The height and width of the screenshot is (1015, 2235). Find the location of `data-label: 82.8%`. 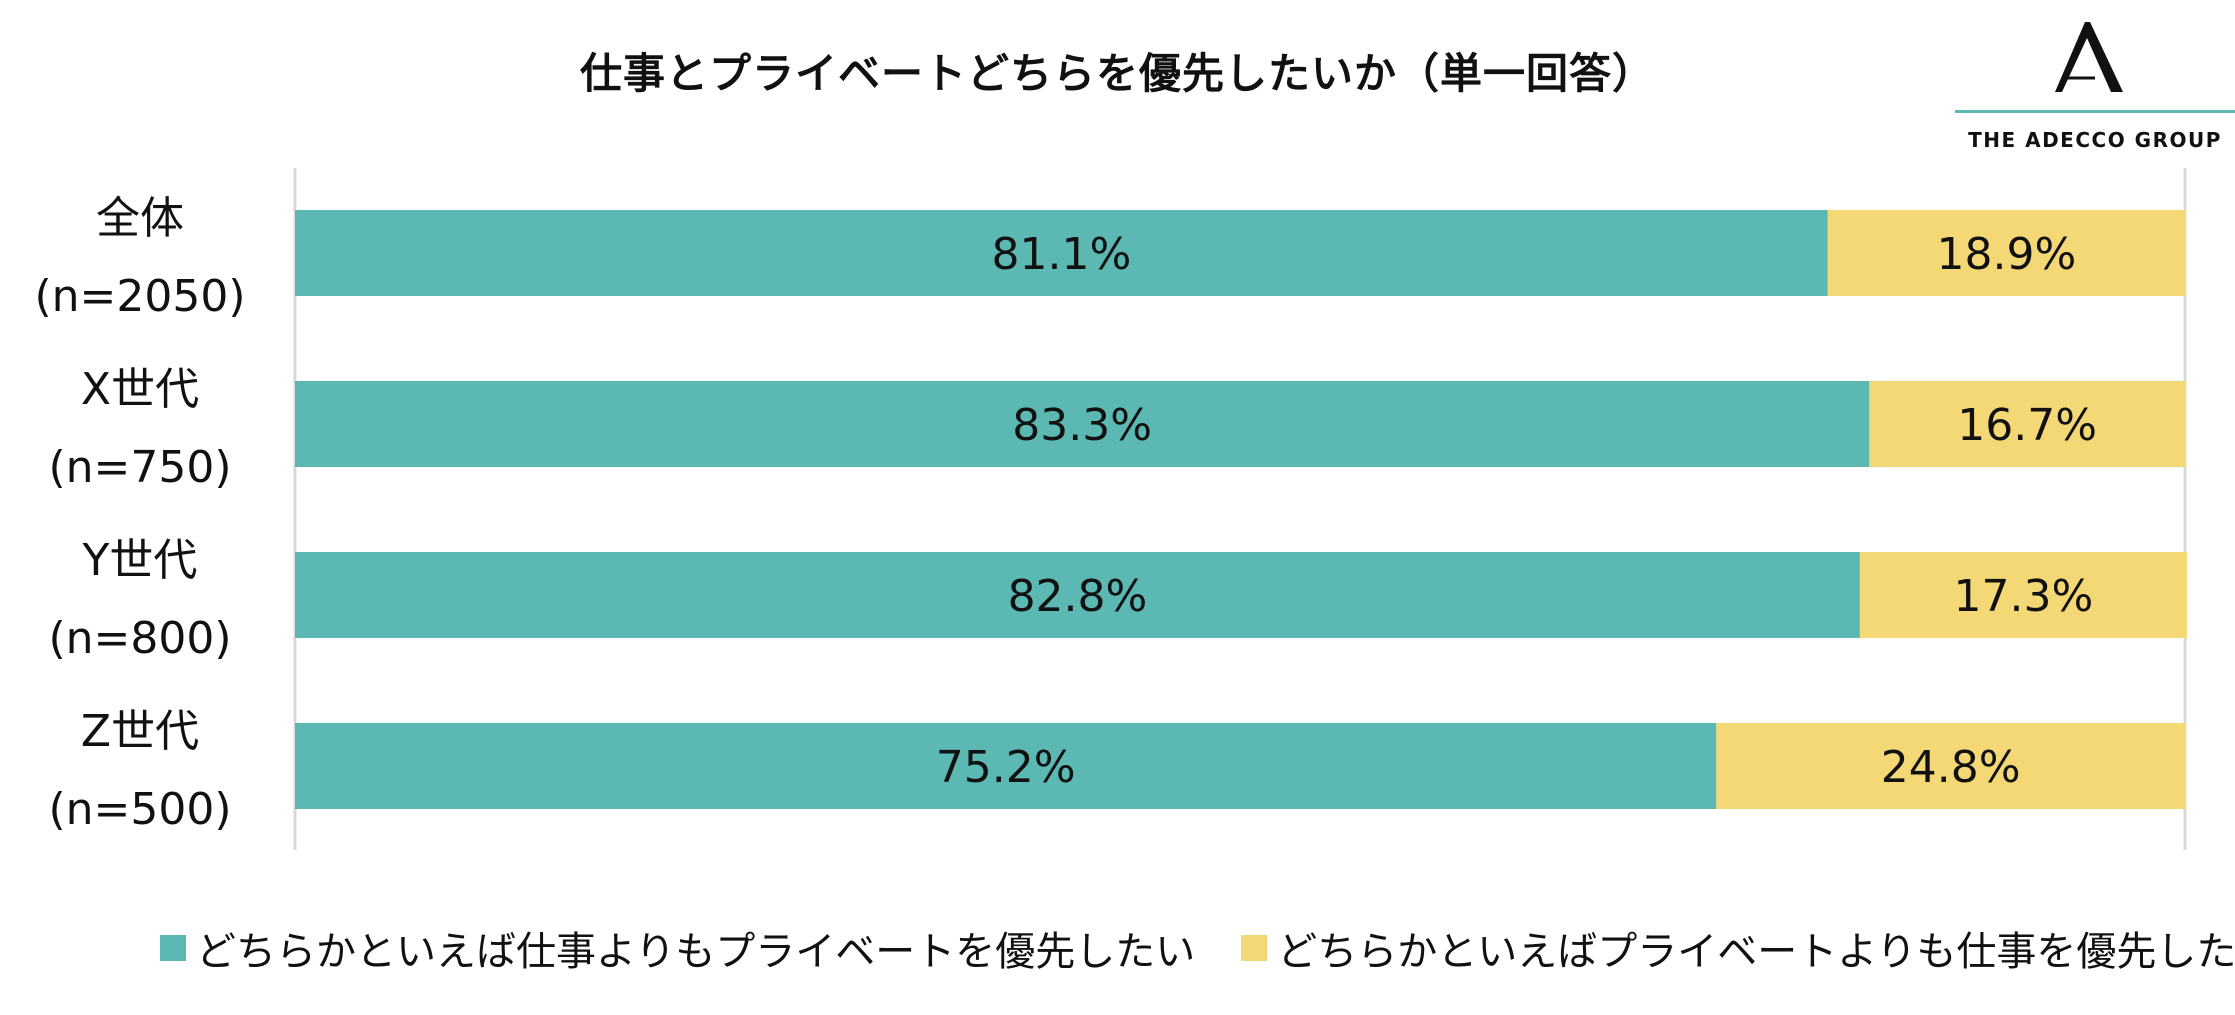

data-label: 82.8% is located at coordinates (1078, 596).